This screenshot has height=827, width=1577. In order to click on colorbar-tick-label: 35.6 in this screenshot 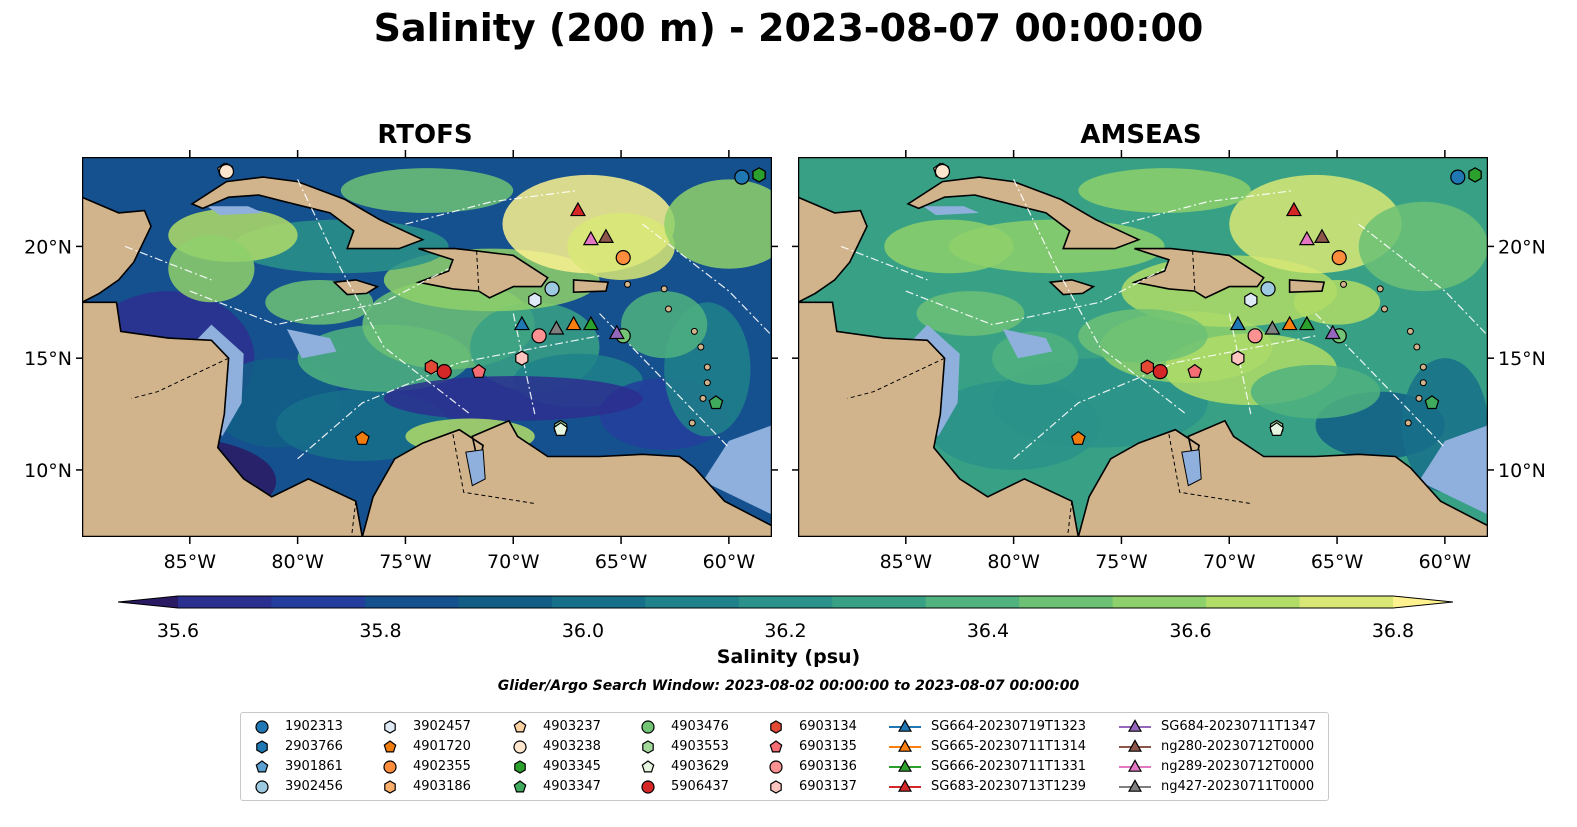, I will do `click(178, 631)`.